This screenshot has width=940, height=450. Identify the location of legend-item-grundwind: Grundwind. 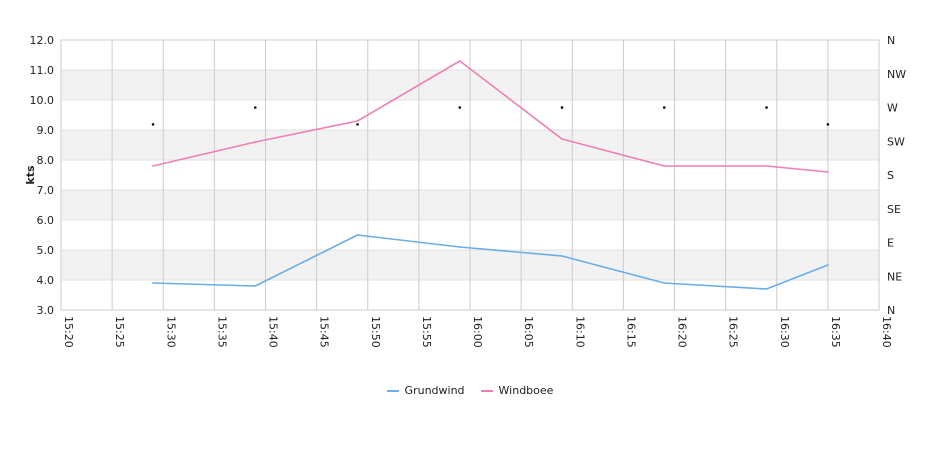
(425, 390).